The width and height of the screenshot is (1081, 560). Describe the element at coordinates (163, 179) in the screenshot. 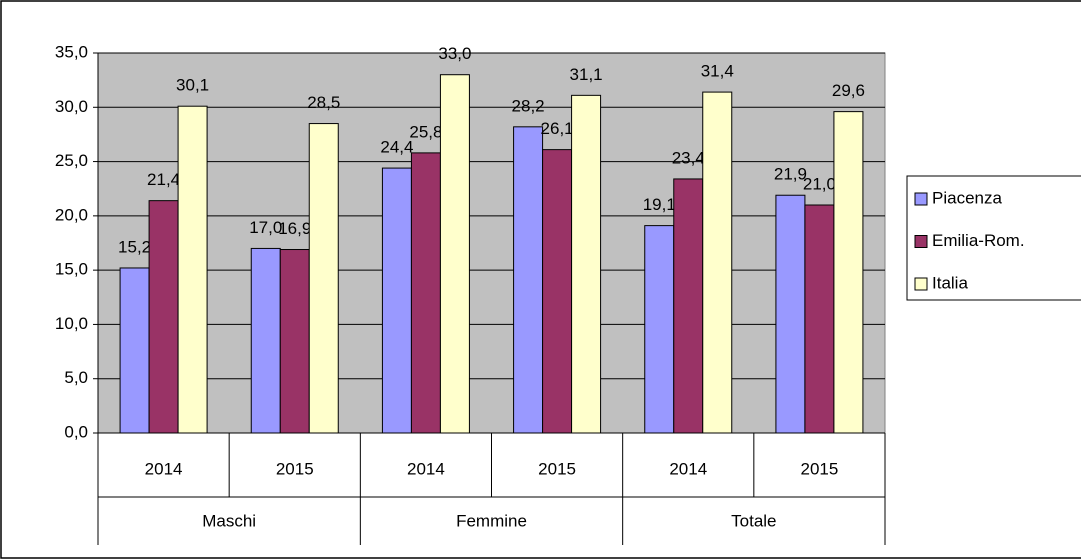

I see `value-label: 21,4` at that location.